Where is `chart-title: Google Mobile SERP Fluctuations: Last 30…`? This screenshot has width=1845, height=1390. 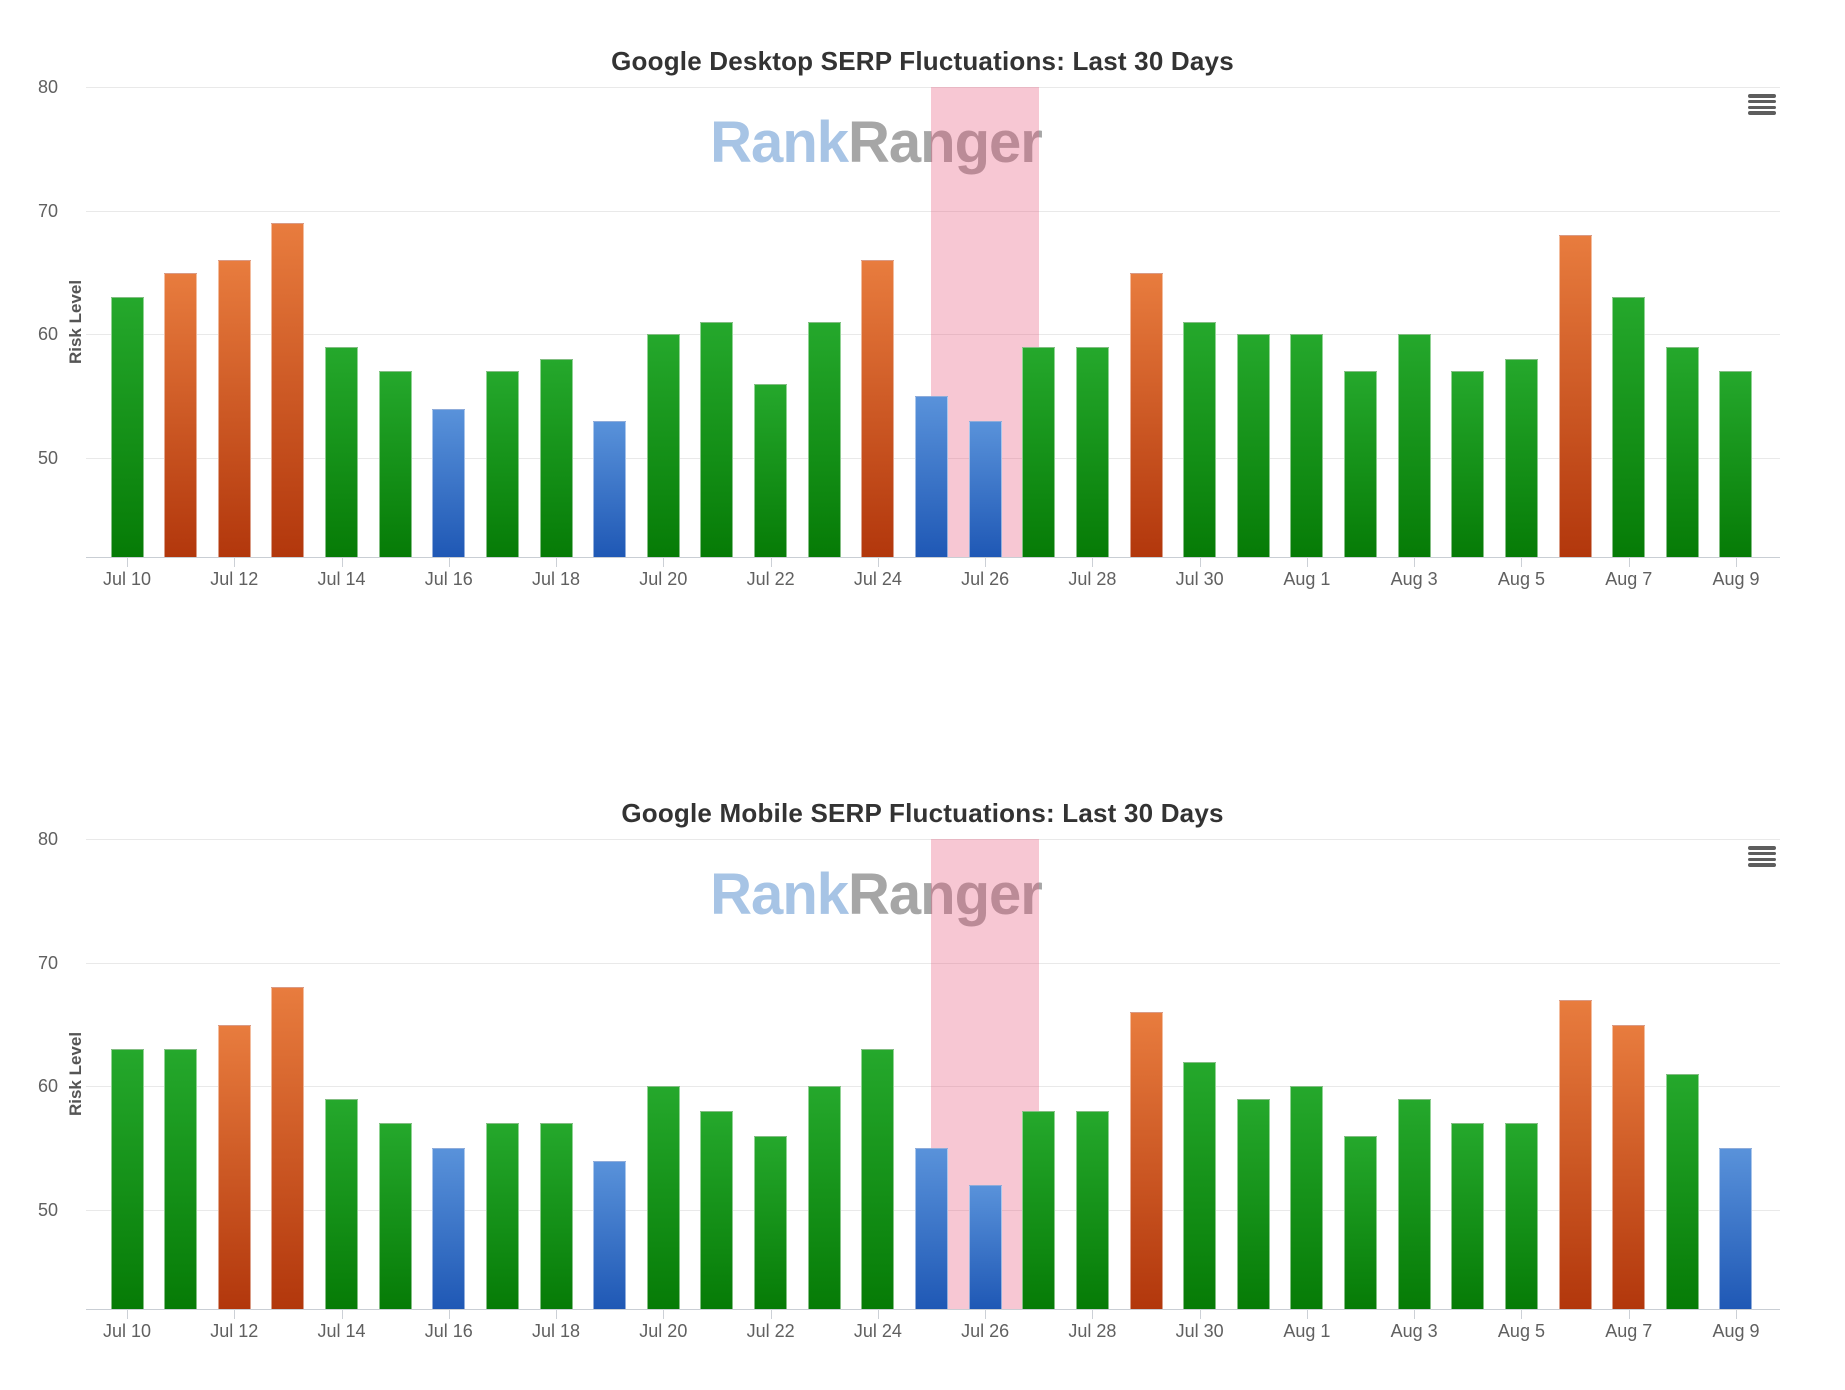 chart-title: Google Mobile SERP Fluctuations: Last 30… is located at coordinates (922, 812).